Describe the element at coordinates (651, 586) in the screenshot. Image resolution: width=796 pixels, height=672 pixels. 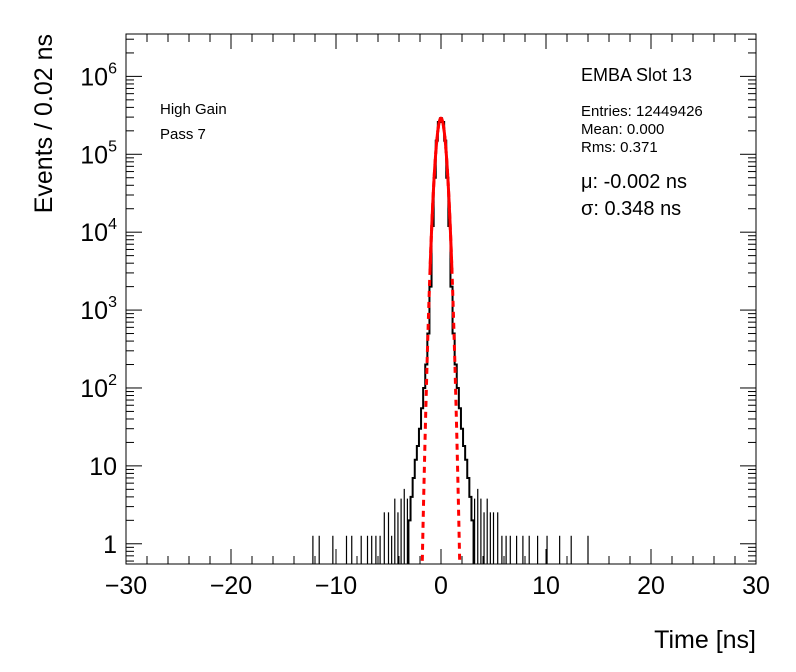
I see `x-tick-label: 20` at that location.